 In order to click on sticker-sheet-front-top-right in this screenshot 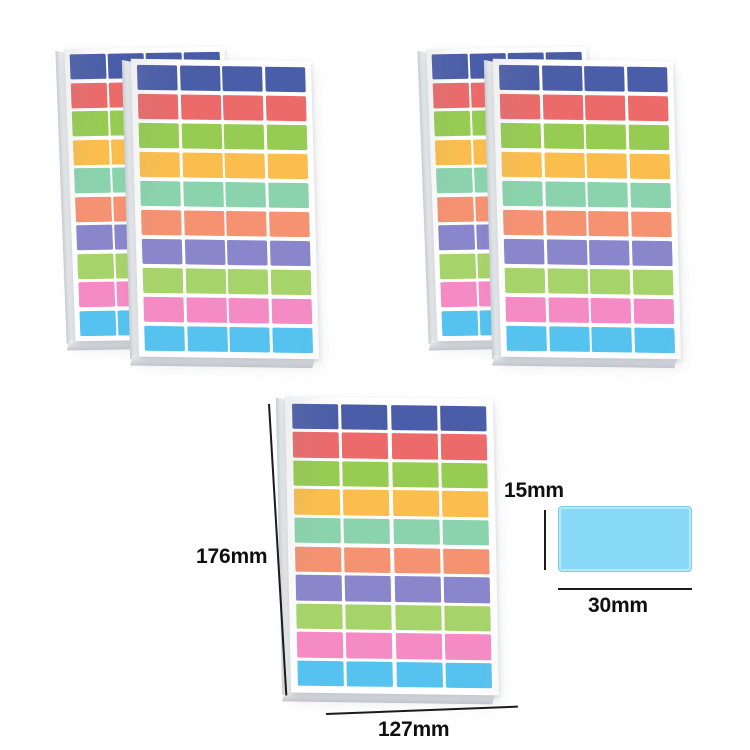, I will do `click(587, 209)`.